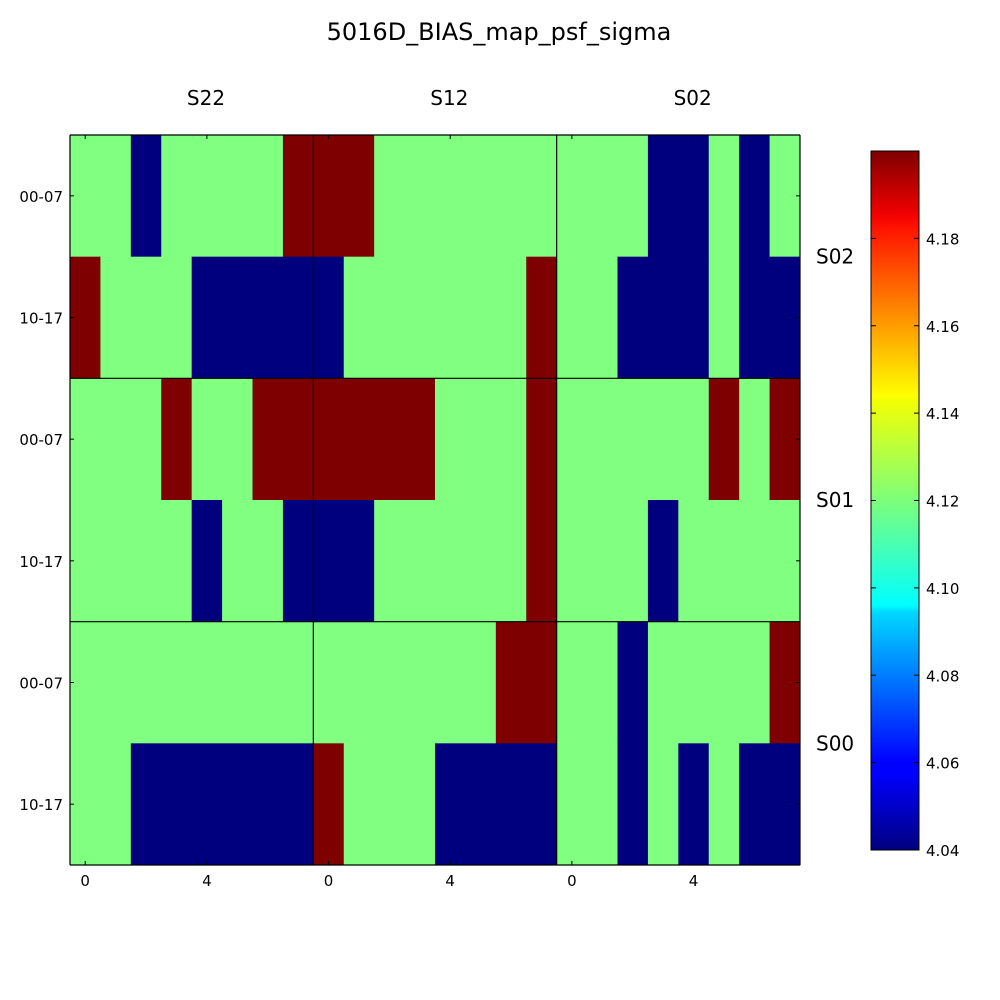 The height and width of the screenshot is (1000, 1000). I want to click on row-label: S01, so click(835, 500).